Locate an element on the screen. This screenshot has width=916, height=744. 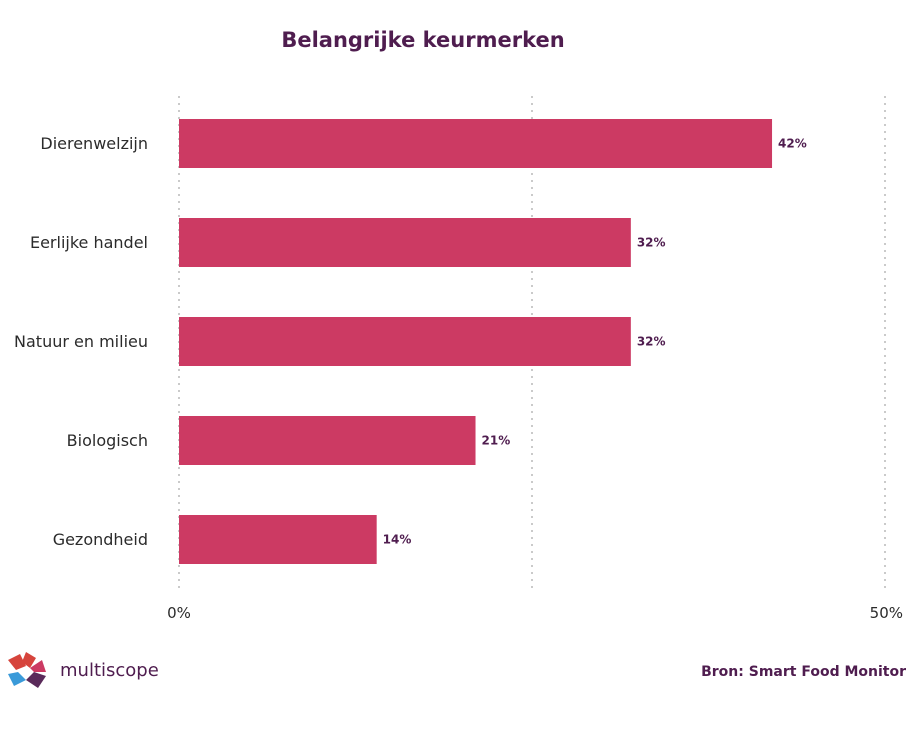
bar-biologisch is located at coordinates (327, 440).